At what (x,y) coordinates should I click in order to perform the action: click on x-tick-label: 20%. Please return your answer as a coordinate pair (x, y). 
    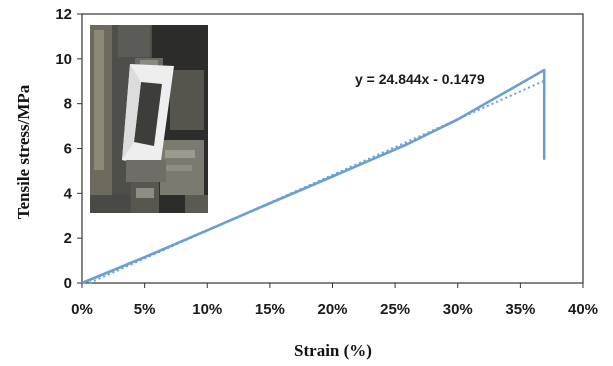
    Looking at the image, I should click on (332, 309).